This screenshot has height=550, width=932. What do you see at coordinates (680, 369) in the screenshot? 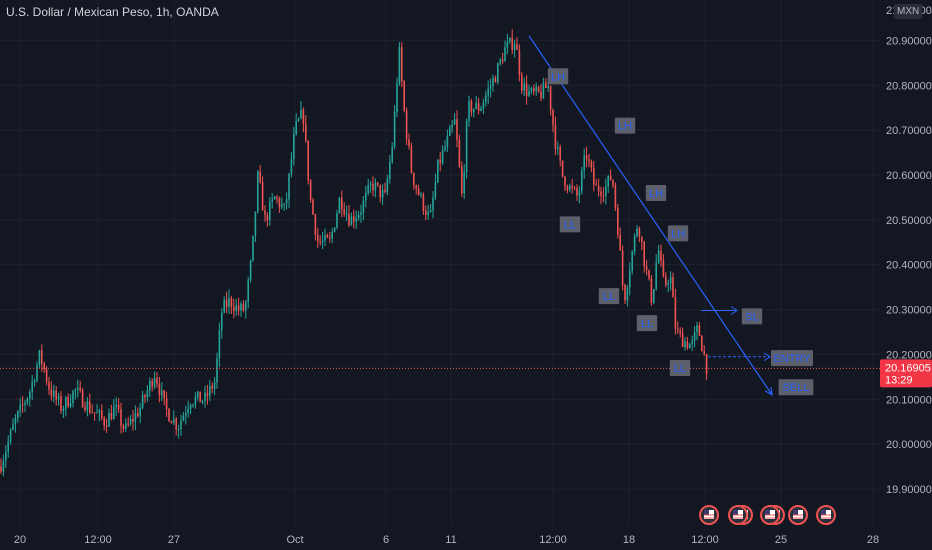
I see `annotation-label-text: LL` at bounding box center [680, 369].